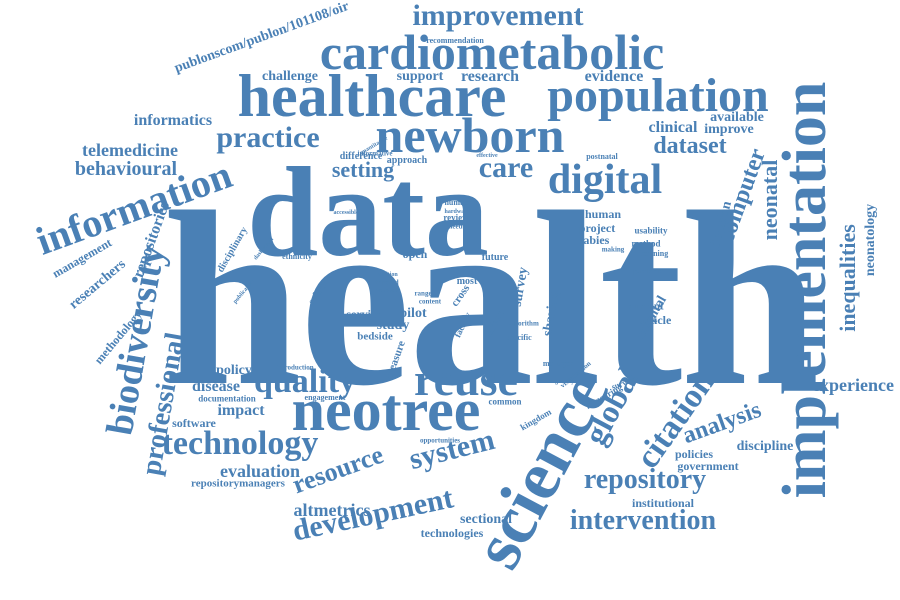 Image resolution: width=900 pixels, height=600 pixels. Describe the element at coordinates (375, 154) in the screenshot. I see `cloud-word: informative` at that location.